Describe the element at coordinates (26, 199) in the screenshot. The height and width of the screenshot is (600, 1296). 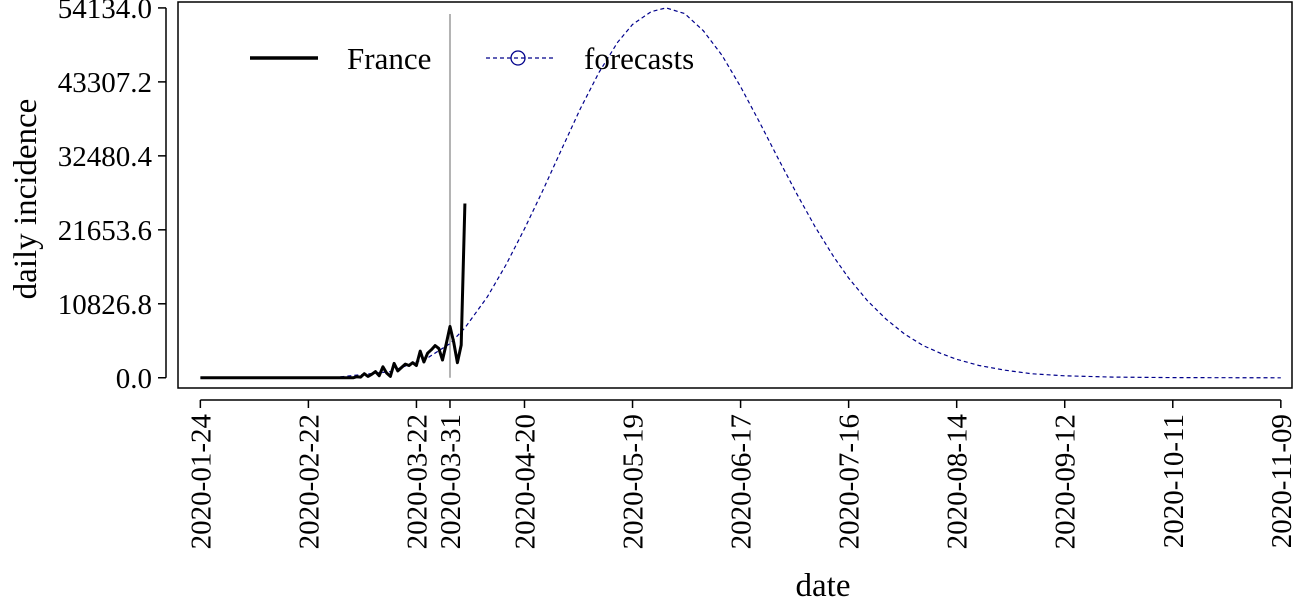
I see `y-axis-title: daily incidence` at that location.